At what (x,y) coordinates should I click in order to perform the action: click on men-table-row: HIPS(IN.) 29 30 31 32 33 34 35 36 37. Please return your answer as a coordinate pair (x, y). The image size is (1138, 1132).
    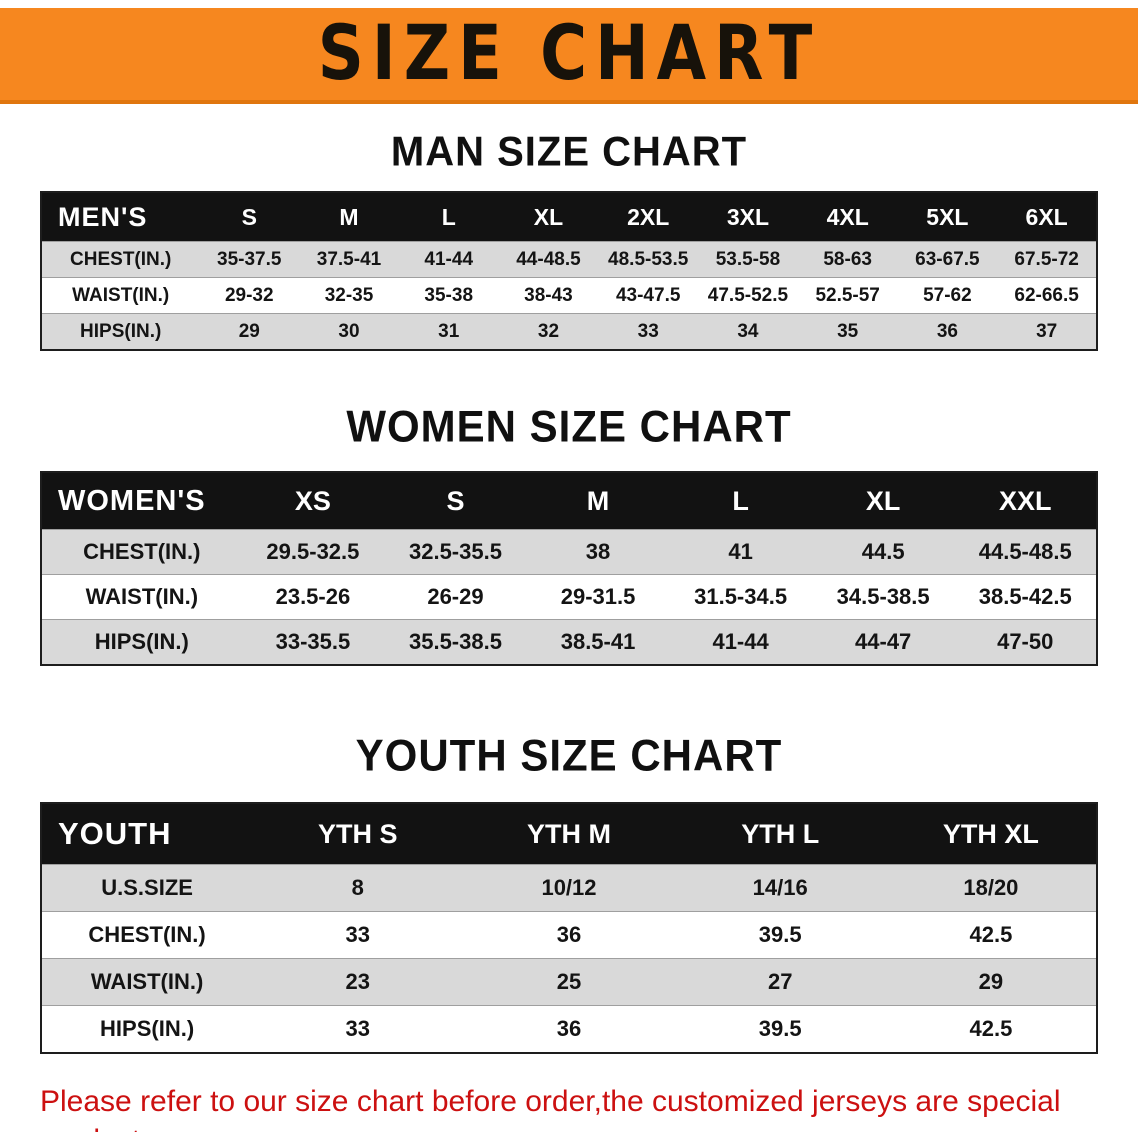
    Looking at the image, I should click on (569, 331).